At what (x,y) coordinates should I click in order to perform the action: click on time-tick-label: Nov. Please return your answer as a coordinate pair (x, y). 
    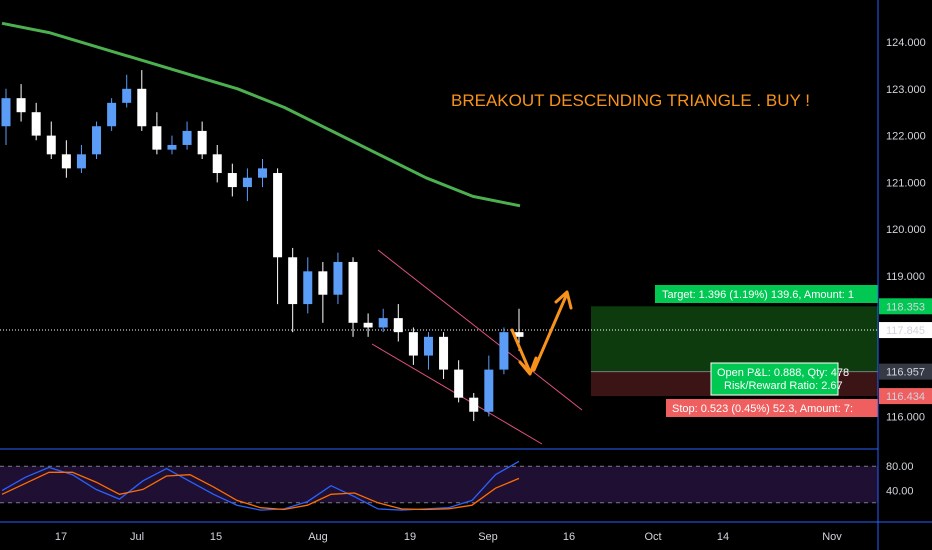
    Looking at the image, I should click on (832, 537).